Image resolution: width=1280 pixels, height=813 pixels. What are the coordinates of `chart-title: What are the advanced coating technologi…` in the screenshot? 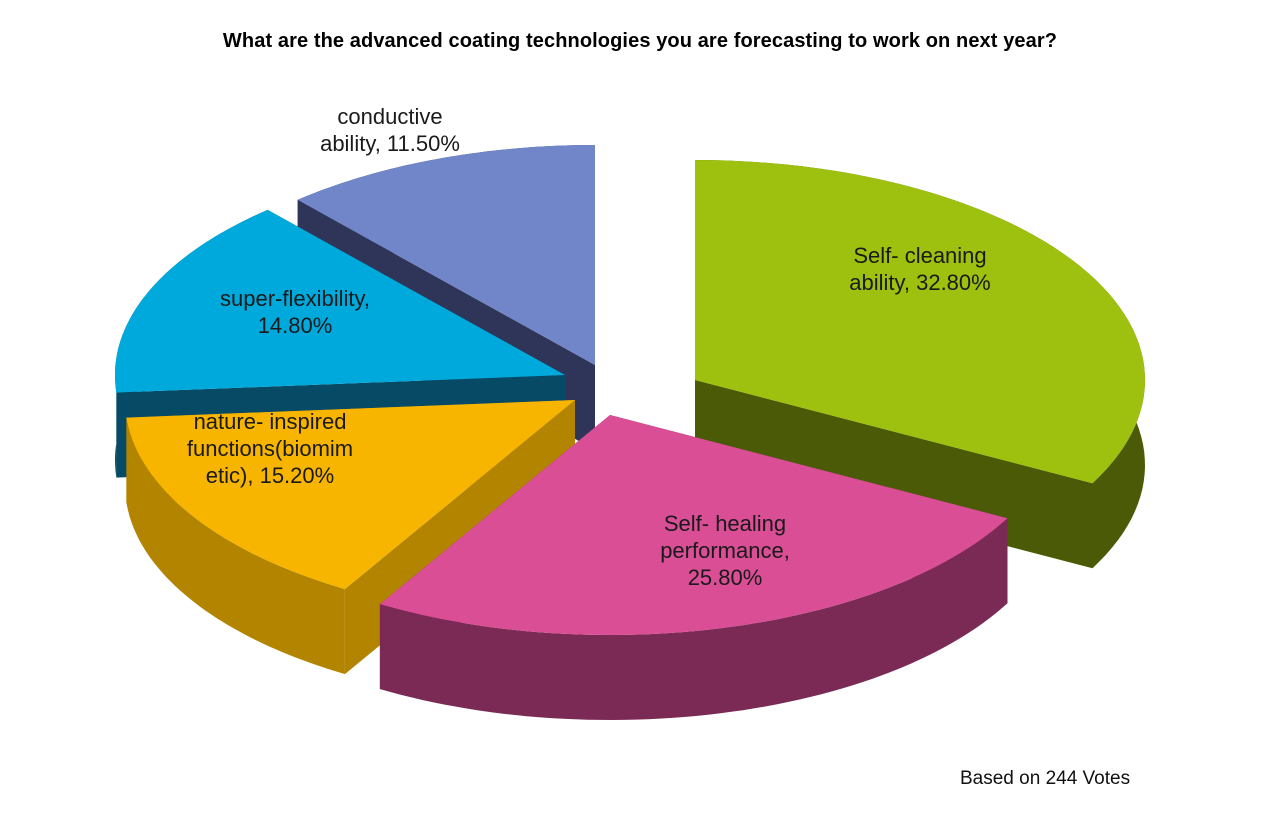 It's located at (640, 41).